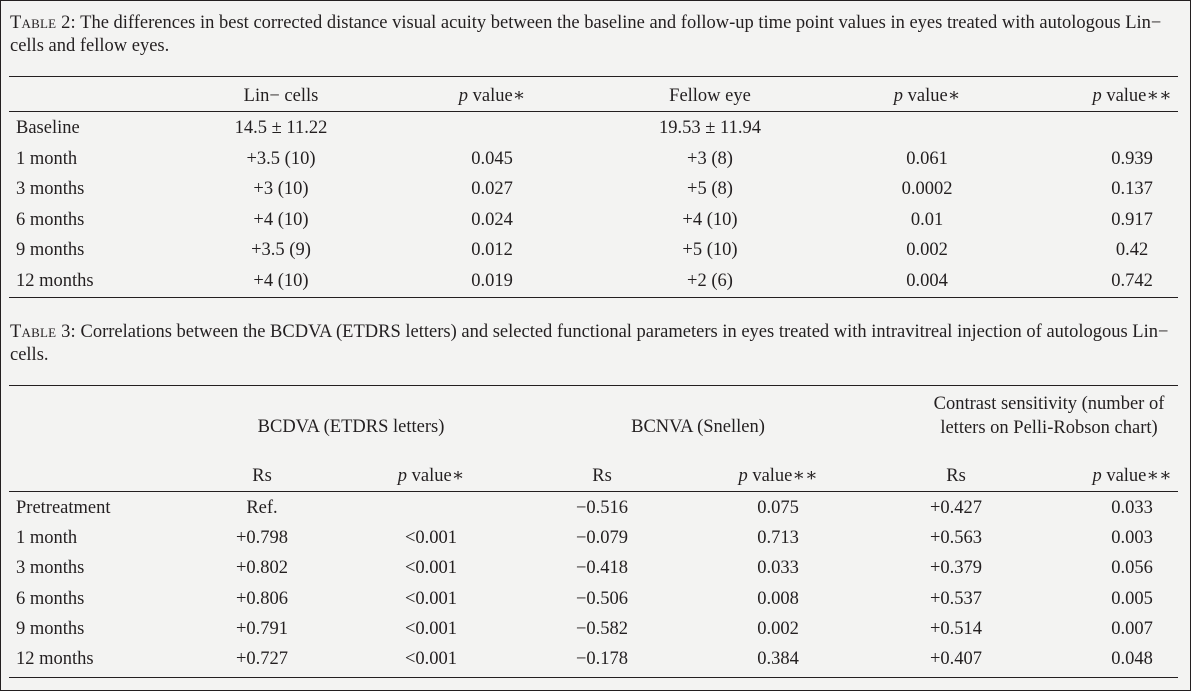  What do you see at coordinates (1132, 568) in the screenshot?
I see `t3-cell-p3: 0.056` at bounding box center [1132, 568].